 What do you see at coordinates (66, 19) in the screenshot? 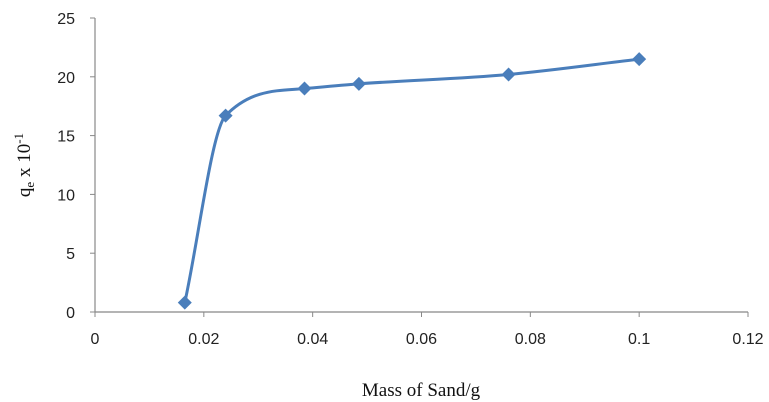
I see `y-tick-label: 25` at bounding box center [66, 19].